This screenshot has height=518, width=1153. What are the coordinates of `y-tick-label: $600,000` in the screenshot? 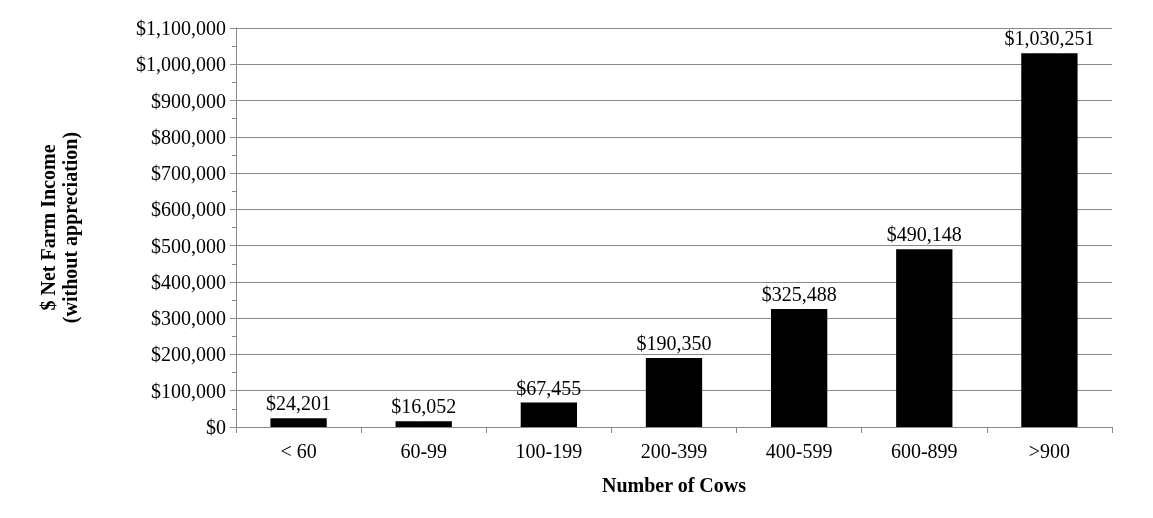 It's located at (188, 209).